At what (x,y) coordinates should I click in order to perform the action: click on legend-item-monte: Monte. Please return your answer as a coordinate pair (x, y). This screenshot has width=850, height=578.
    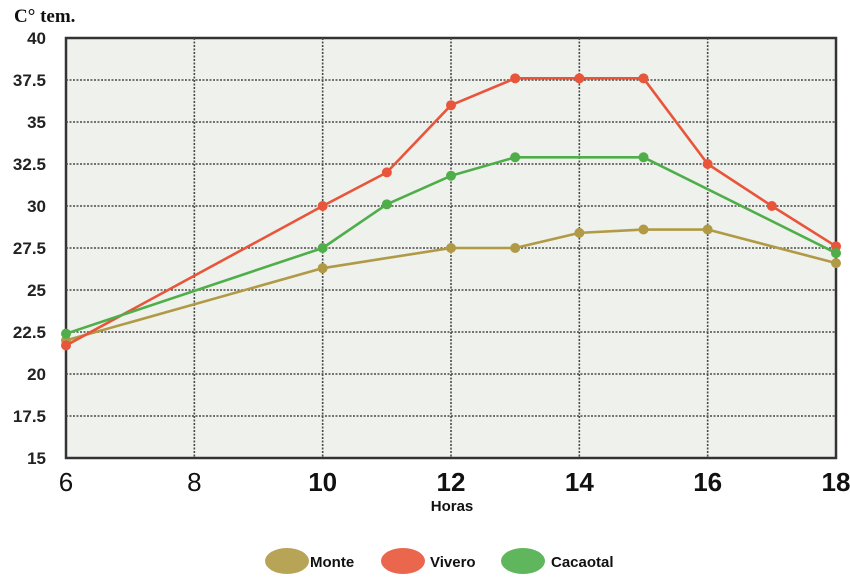
    Looking at the image, I should click on (309, 561).